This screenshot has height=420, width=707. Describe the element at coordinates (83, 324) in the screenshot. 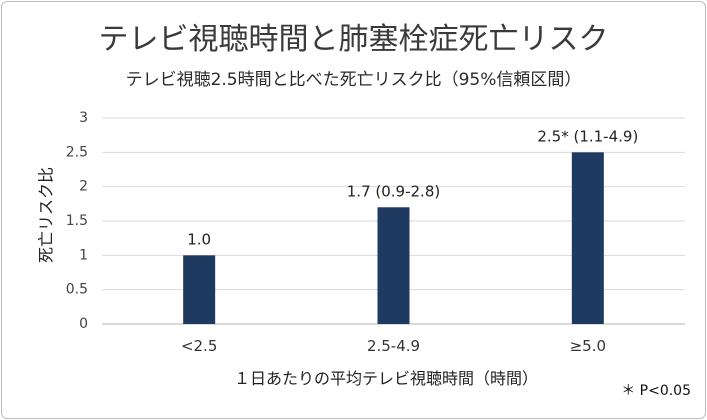

I see `y-tick-label: 0` at that location.